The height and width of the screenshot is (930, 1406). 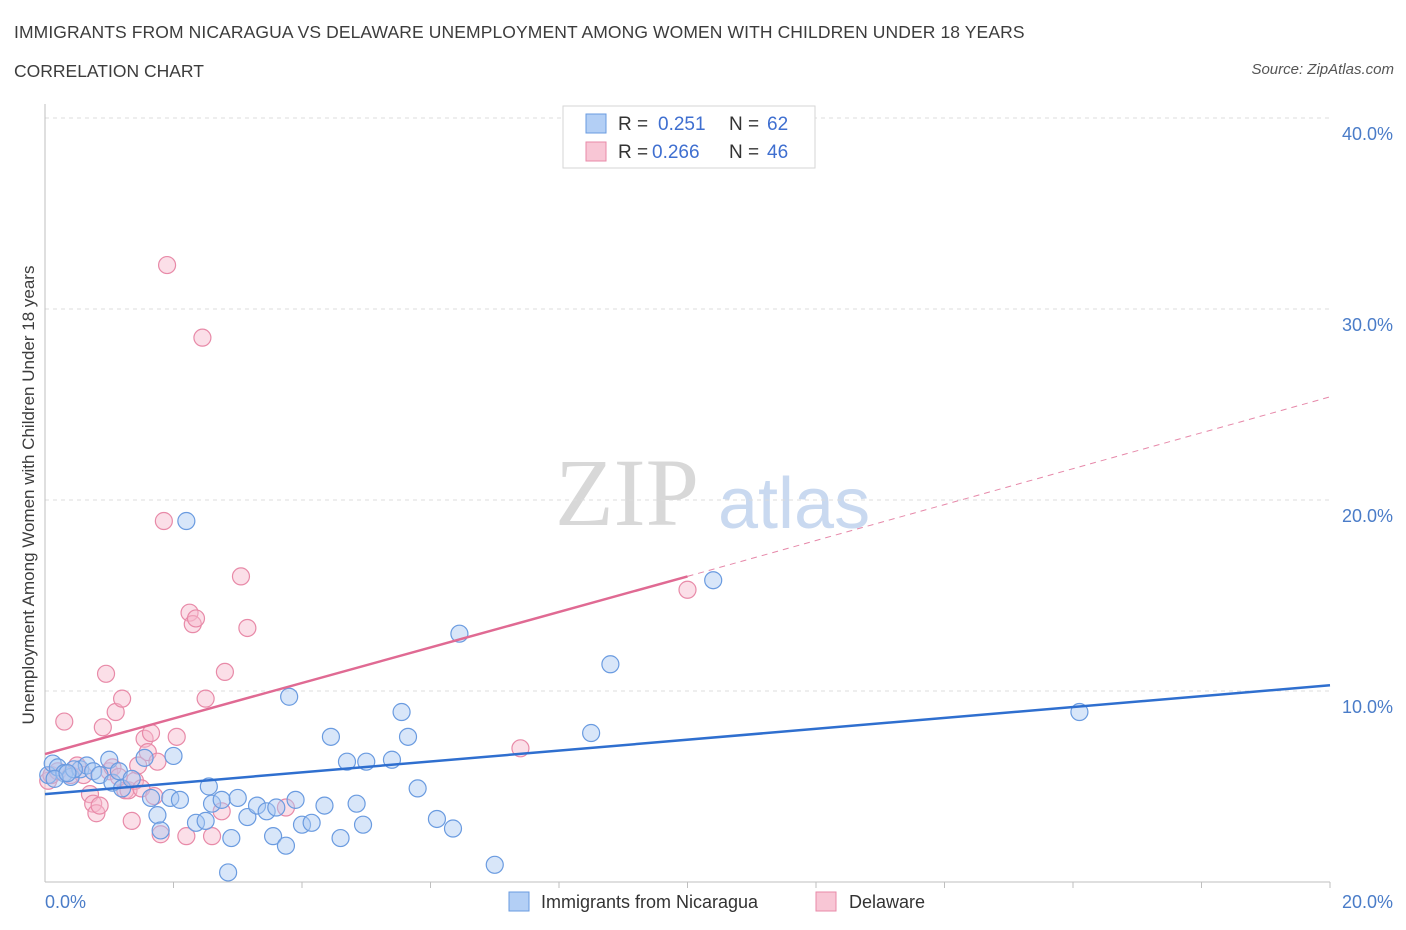 What do you see at coordinates (650, 902) in the screenshot?
I see `bottom-legend-label-nicaragua: Immigrants from Nicaragua` at bounding box center [650, 902].